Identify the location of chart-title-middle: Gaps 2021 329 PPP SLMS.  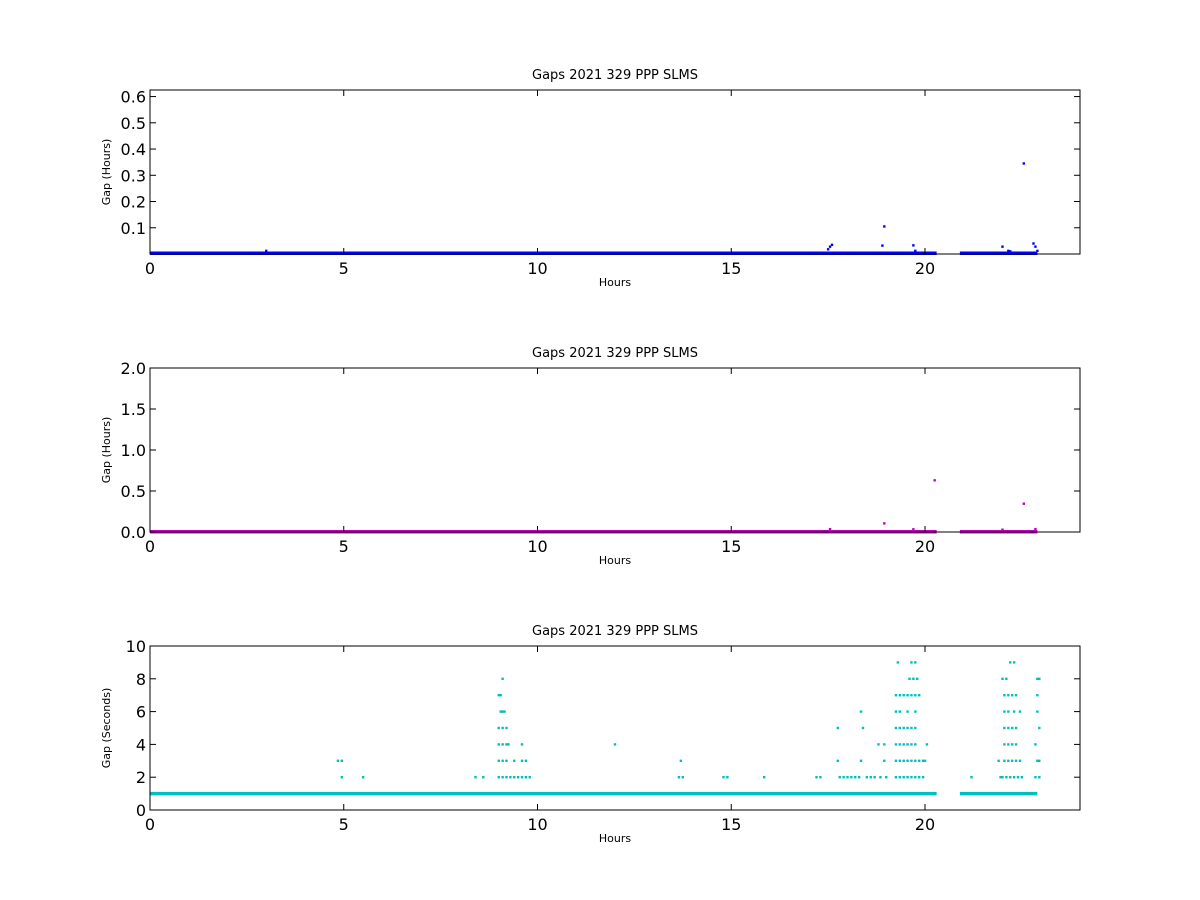
(615, 353).